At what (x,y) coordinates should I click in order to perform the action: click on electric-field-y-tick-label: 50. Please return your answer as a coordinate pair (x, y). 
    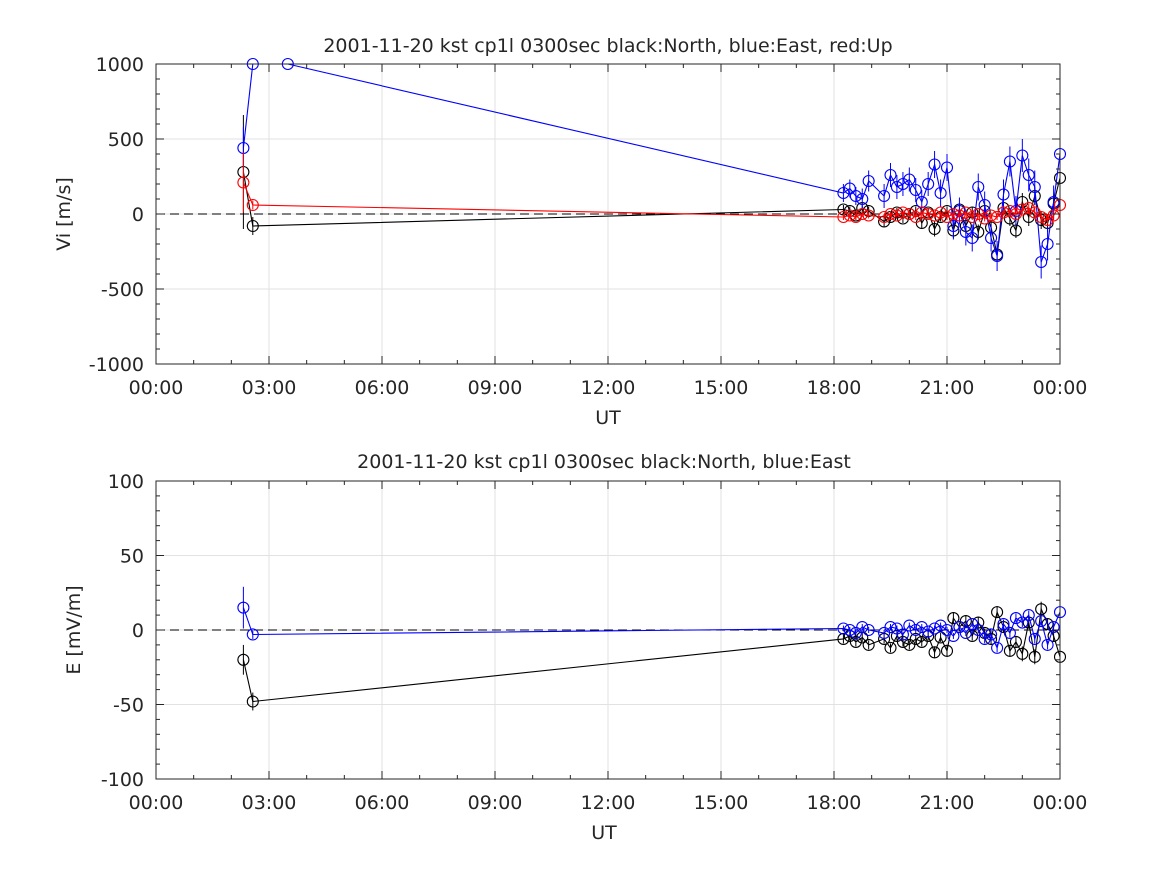
    Looking at the image, I should click on (132, 557).